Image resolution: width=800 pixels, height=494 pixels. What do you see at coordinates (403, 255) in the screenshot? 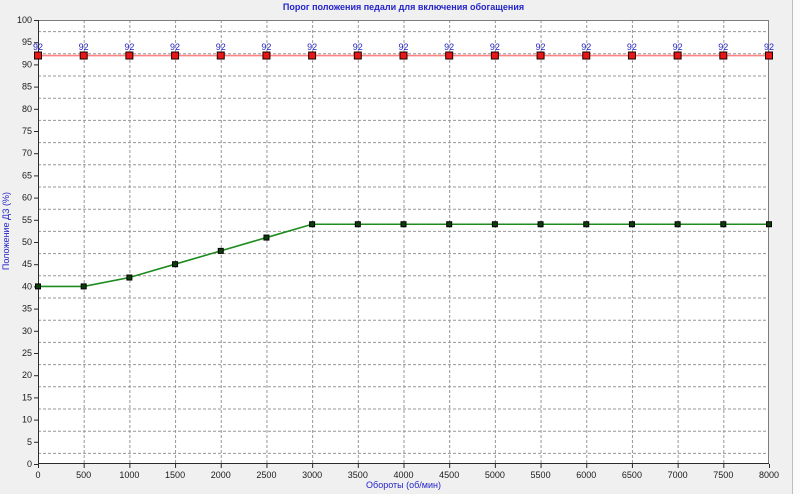
I see `series-pedal-position-threshold` at bounding box center [403, 255].